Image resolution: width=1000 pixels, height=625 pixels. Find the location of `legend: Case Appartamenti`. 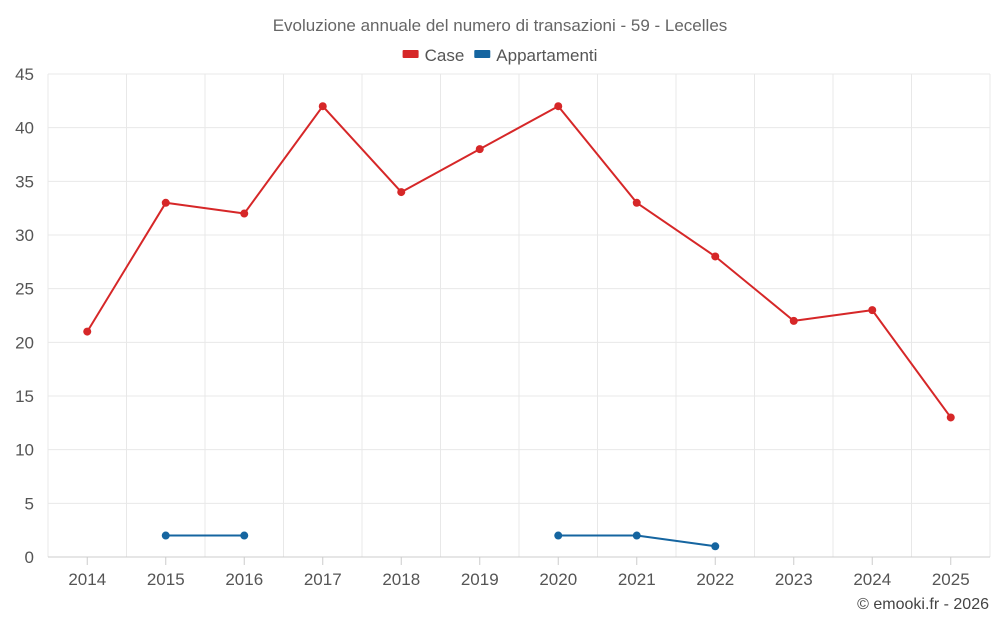

legend: Case Appartamenti is located at coordinates (499, 55).